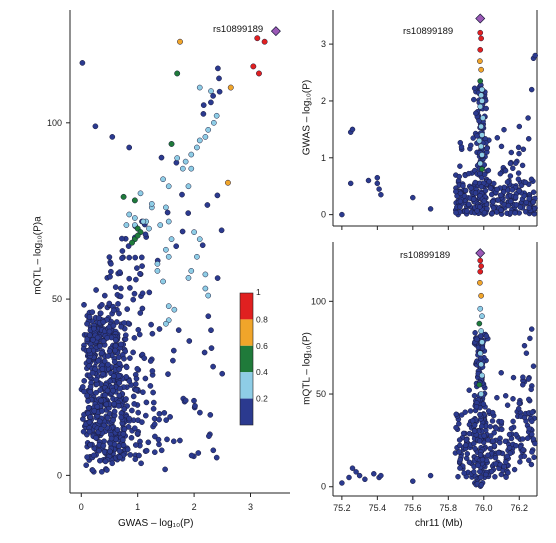 This screenshot has height=543, width=556. What do you see at coordinates (246, 359) in the screenshot?
I see `legend-color-swatch` at bounding box center [246, 359].